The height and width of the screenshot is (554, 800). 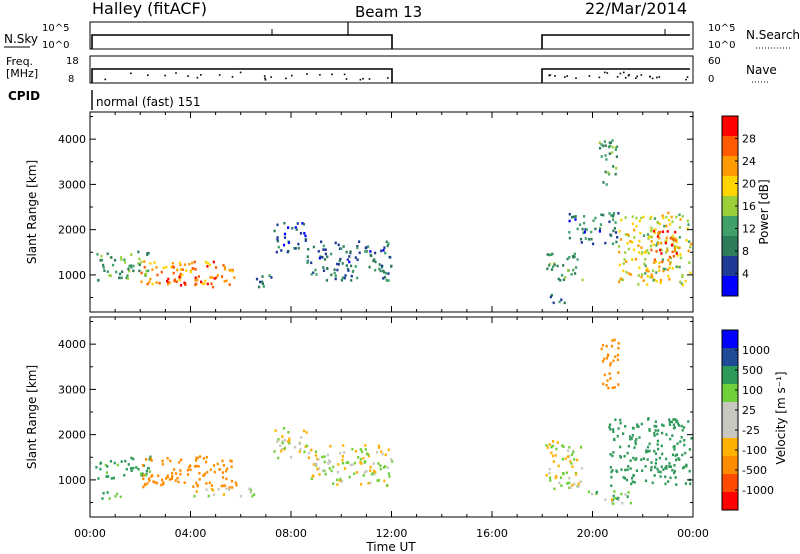 What do you see at coordinates (148, 102) in the screenshot?
I see `cpid-text: normal (fast) 151` at bounding box center [148, 102].